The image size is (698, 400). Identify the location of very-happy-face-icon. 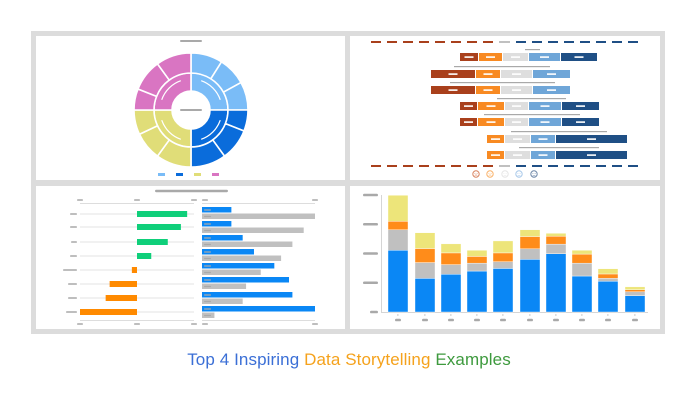
(534, 174).